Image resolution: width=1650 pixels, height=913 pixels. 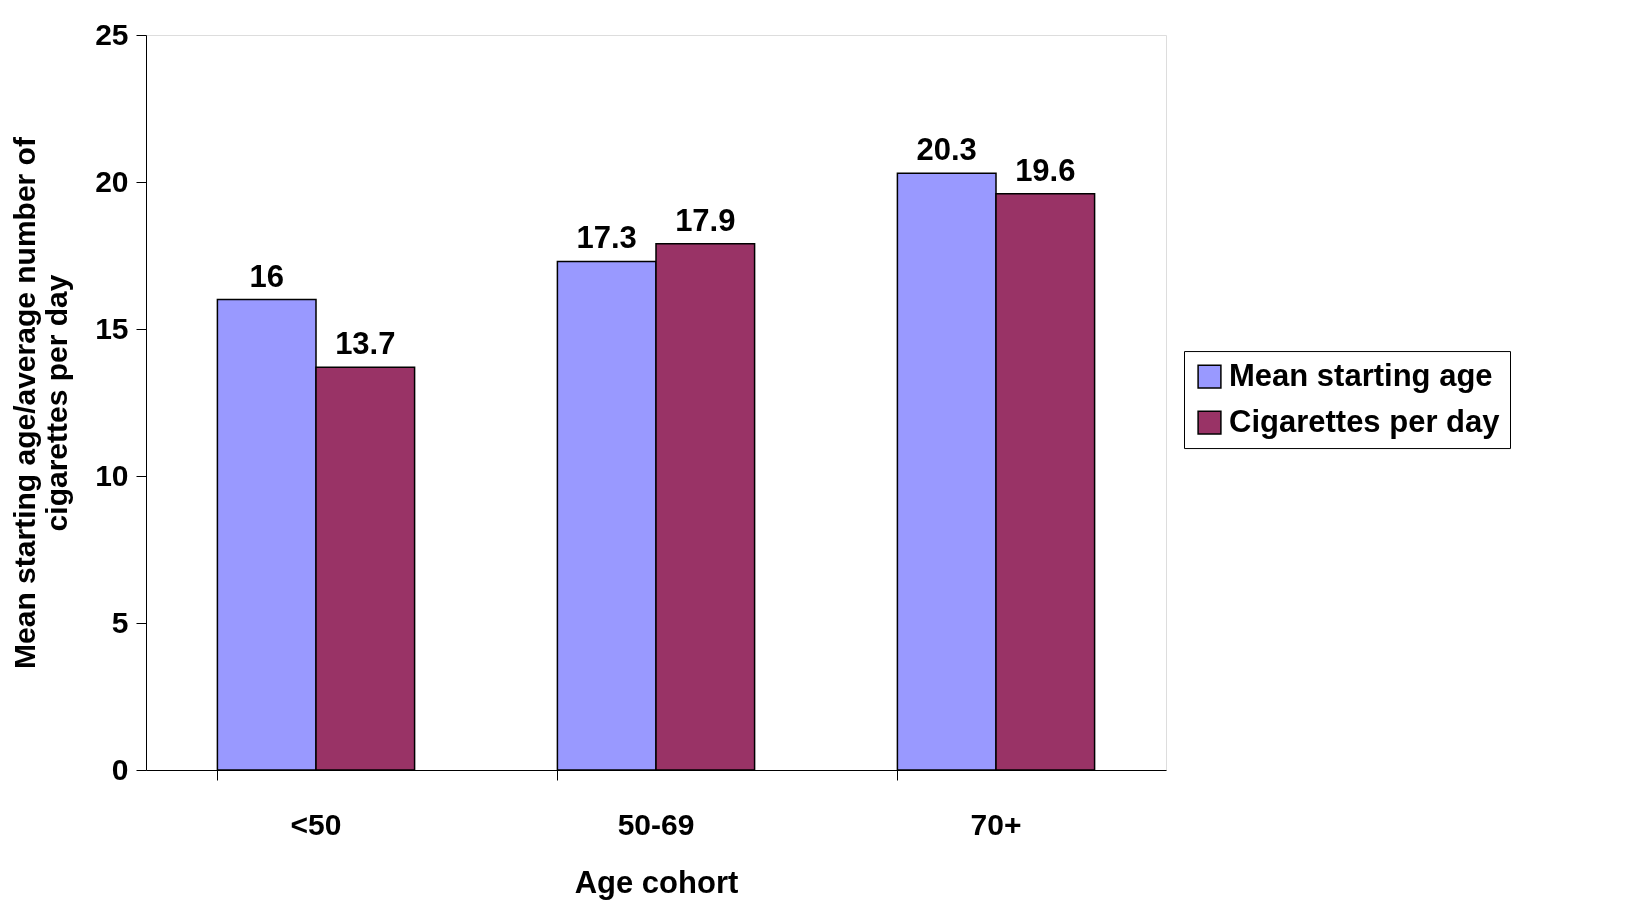 I want to click on y-tick-label: 25, so click(x=112, y=34).